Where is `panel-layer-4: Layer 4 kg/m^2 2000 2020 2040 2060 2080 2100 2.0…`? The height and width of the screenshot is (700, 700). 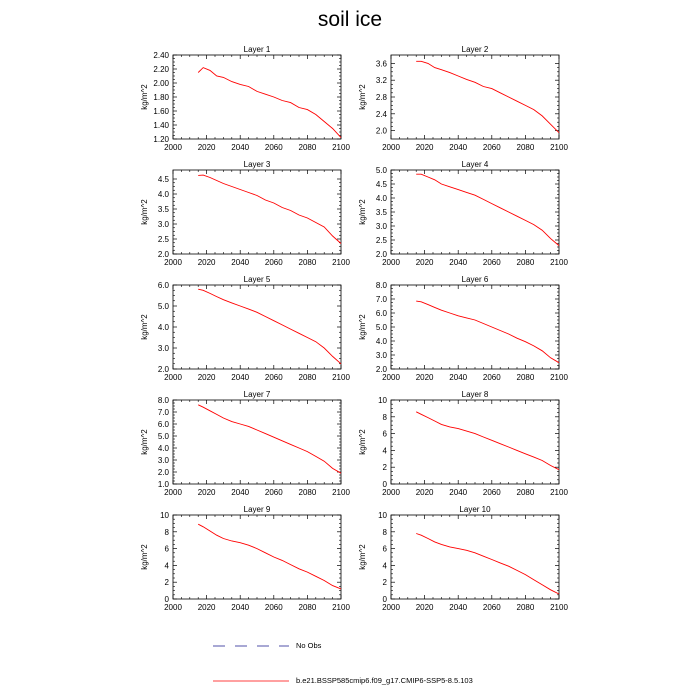
panel-layer-4: Layer 4 kg/m^2 2000 2020 2040 2060 2080 2100 2.0… is located at coordinates (463, 213).